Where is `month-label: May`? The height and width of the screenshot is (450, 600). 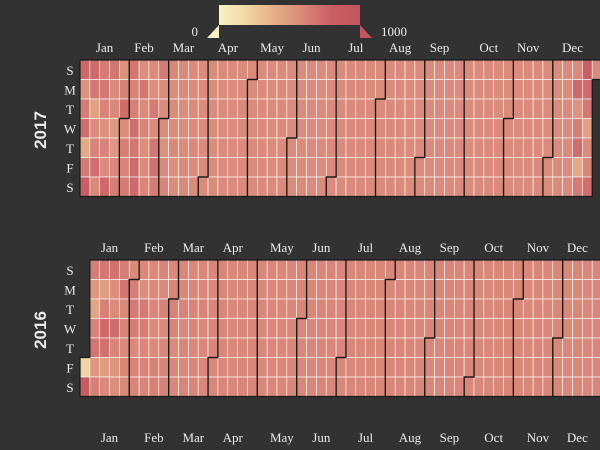
month-label: May is located at coordinates (272, 47).